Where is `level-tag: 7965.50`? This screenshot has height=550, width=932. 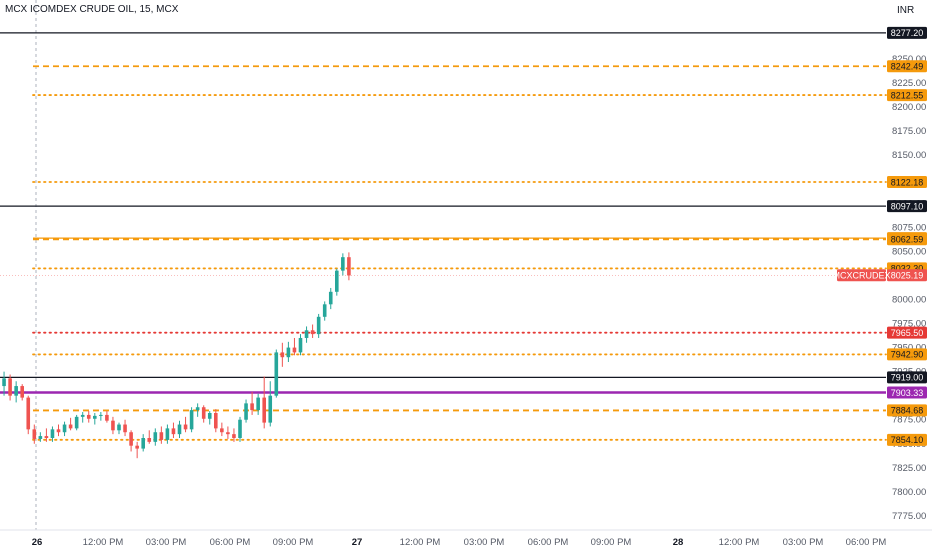
level-tag: 7965.50 is located at coordinates (907, 332).